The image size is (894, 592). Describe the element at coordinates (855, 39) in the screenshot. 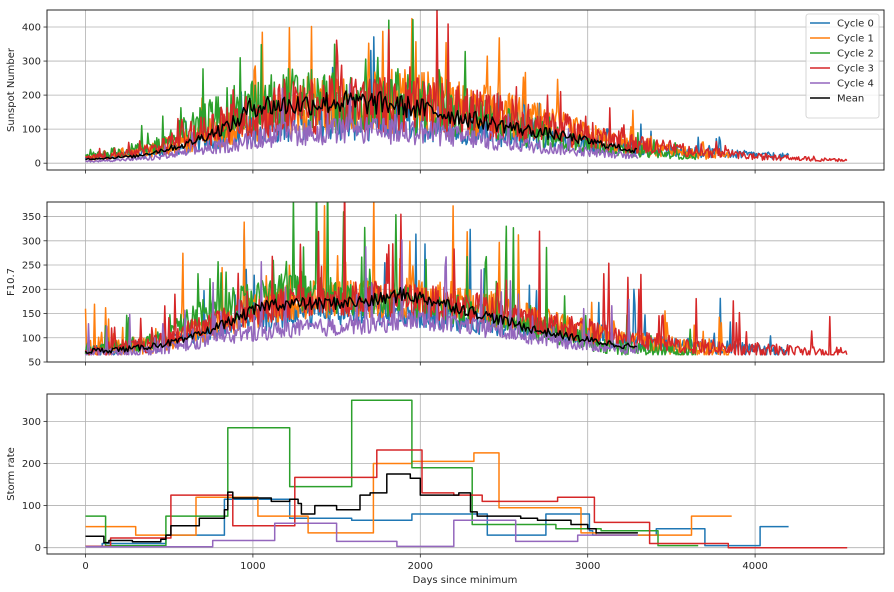

I see `legend-label: Cycle 1` at that location.